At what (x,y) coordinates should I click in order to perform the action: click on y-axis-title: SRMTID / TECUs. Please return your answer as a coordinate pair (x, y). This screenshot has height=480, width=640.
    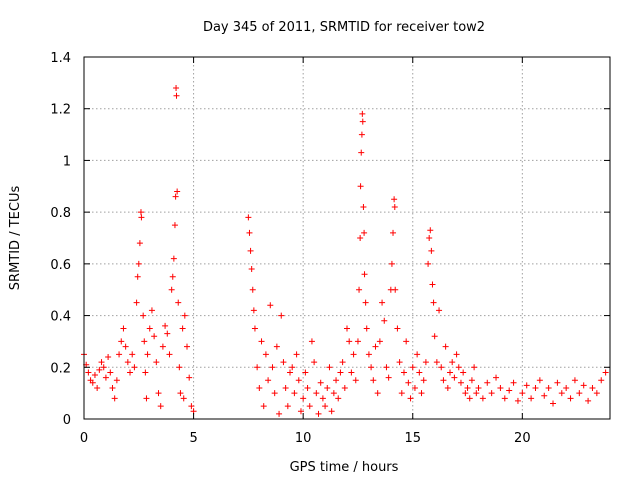
    Looking at the image, I should click on (15, 238).